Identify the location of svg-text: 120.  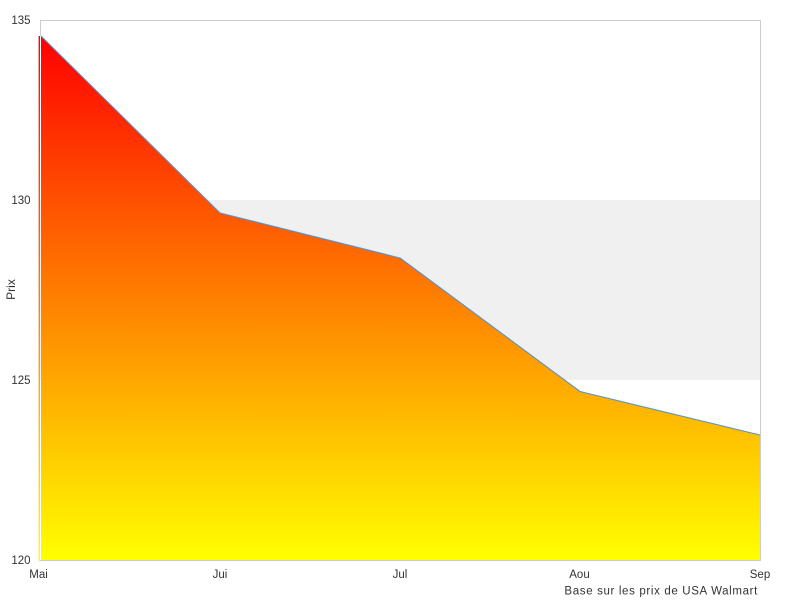
(20, 561).